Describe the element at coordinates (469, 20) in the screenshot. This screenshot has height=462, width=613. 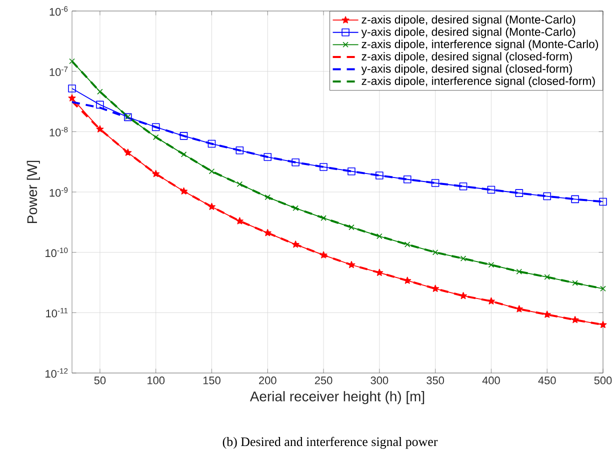
I see `legend-label: z-axis dipole, desired signal (Monte-Carlo)` at that location.